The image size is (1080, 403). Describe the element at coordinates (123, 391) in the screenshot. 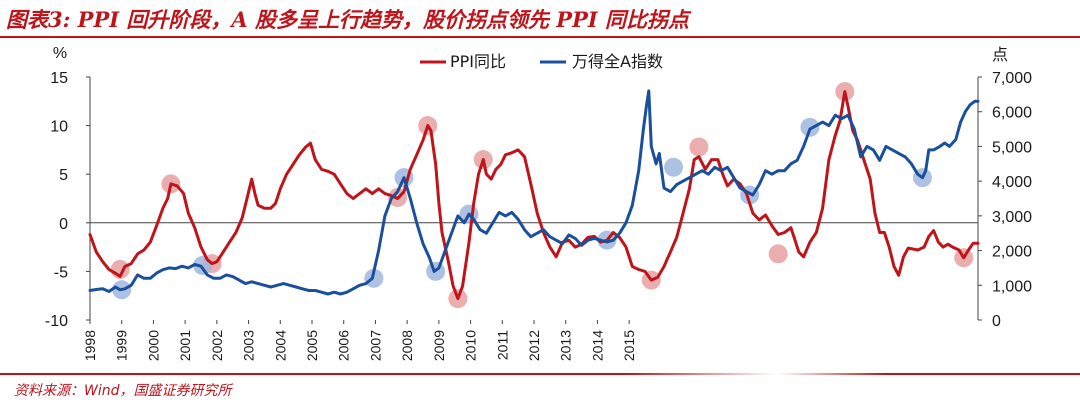

I see `source-note: 资料来源：Wind，国盛证券研究所` at that location.